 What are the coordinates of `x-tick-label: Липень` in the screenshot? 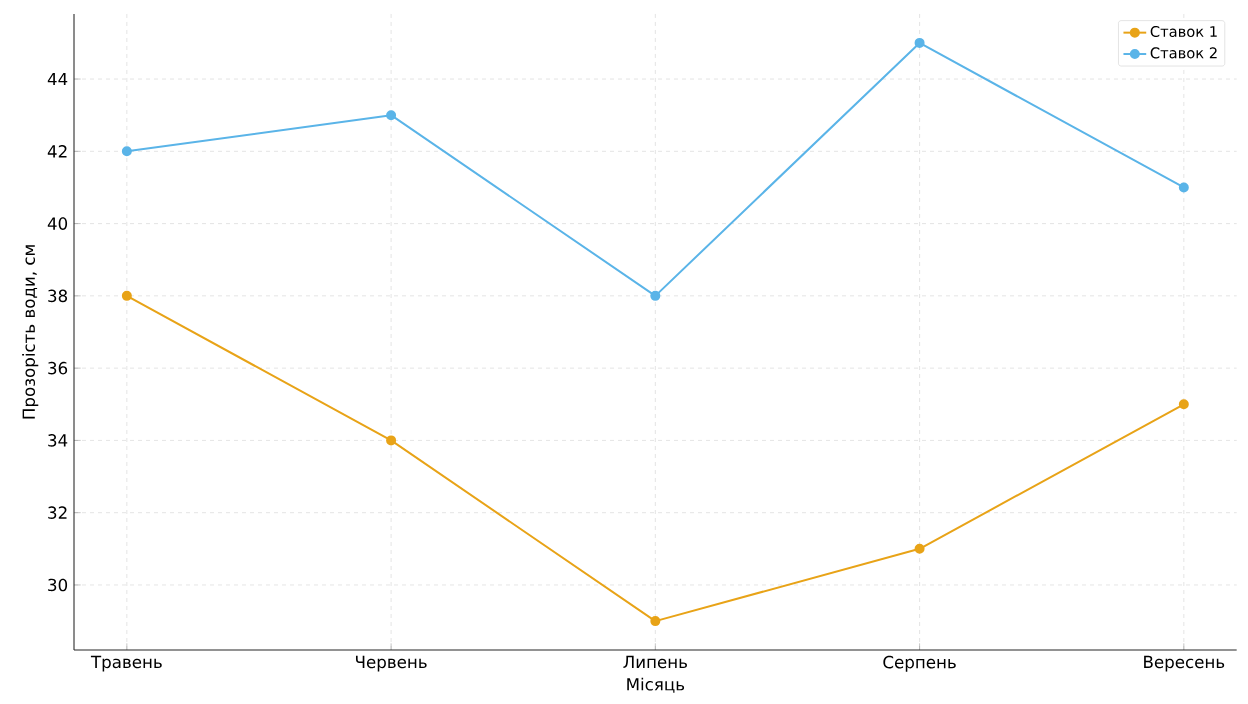 It's located at (655, 662).